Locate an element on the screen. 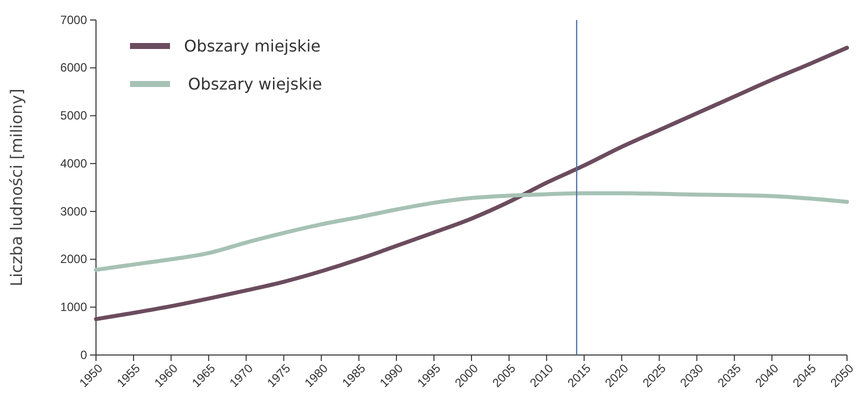  legend-label: Obszary miejskie is located at coordinates (252, 46).